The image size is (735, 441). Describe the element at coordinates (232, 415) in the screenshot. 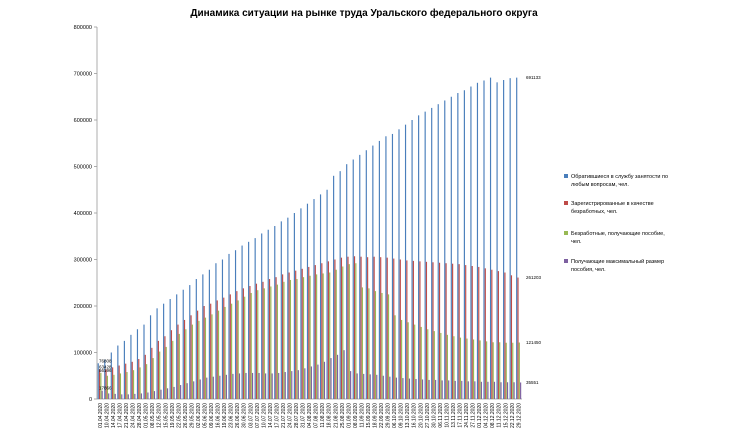

I see `x-tick-label: 23.06.2020` at that location.